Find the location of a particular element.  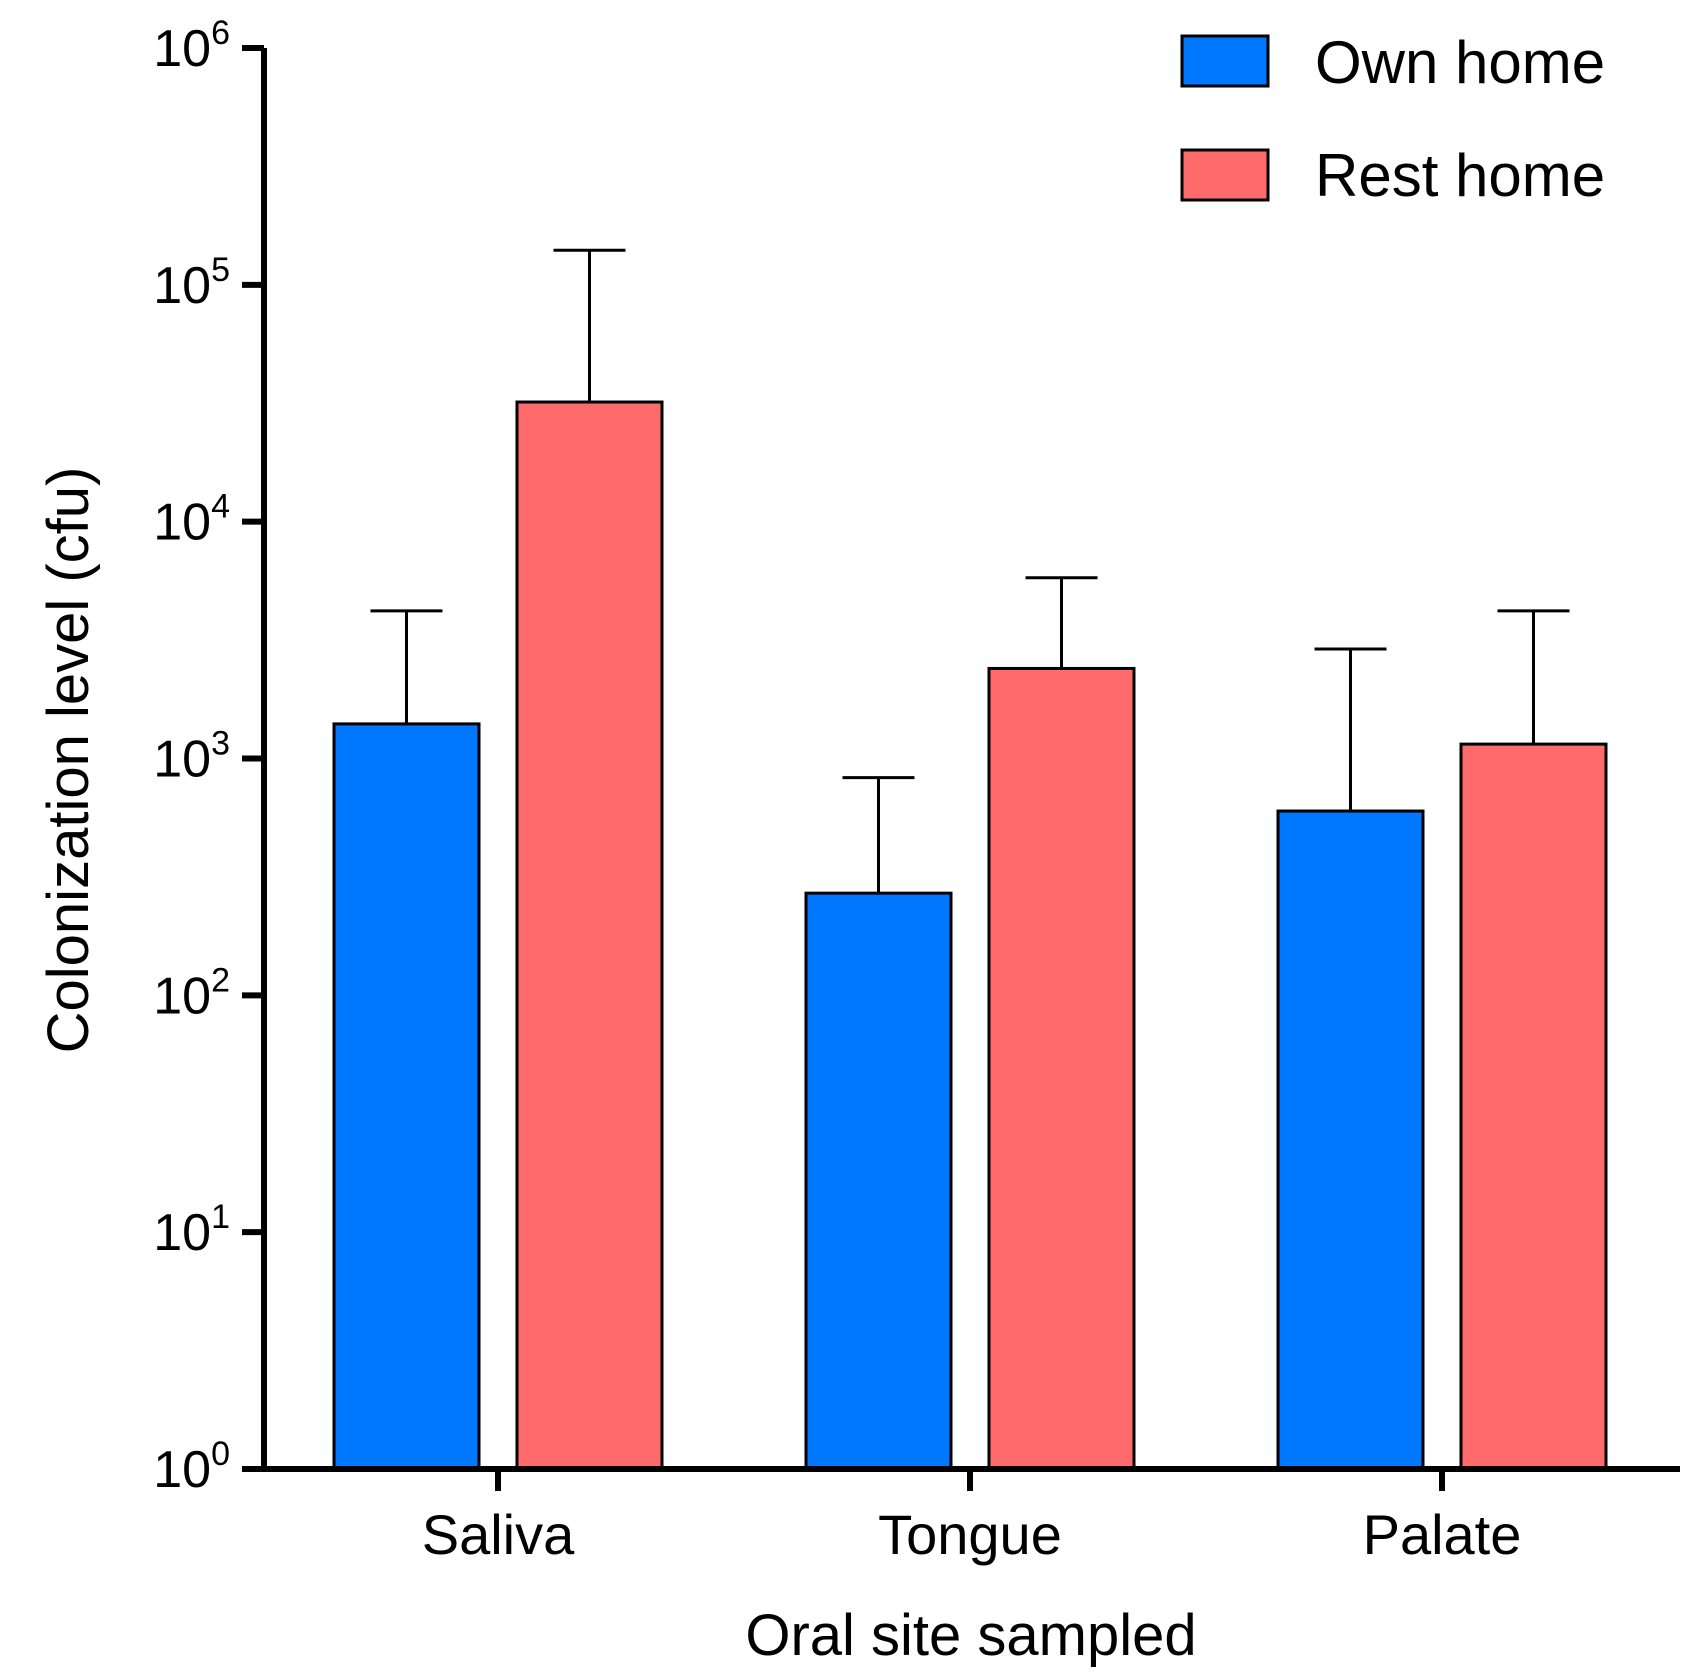

y-tick-base-4: 10 is located at coordinates (182, 523).